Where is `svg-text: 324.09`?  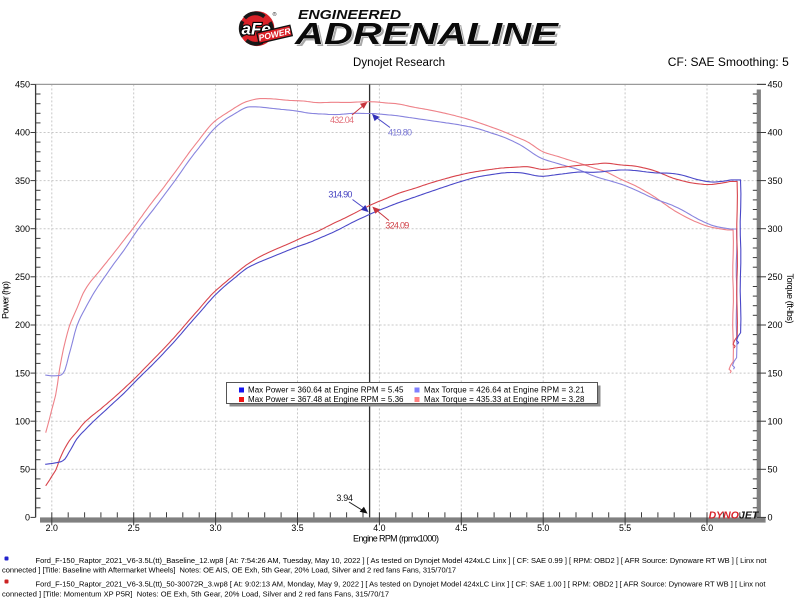 svg-text: 324.09 is located at coordinates (397, 225).